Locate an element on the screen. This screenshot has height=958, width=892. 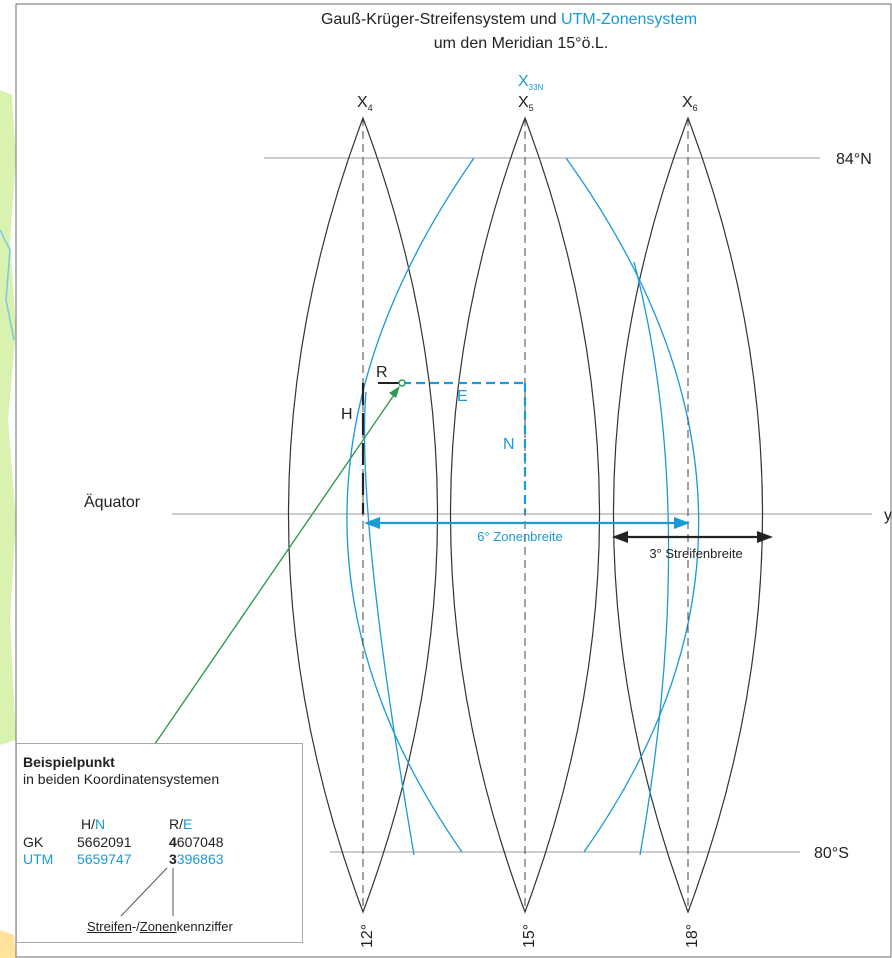
gk-strip-x6 is located at coordinates (688, 515).